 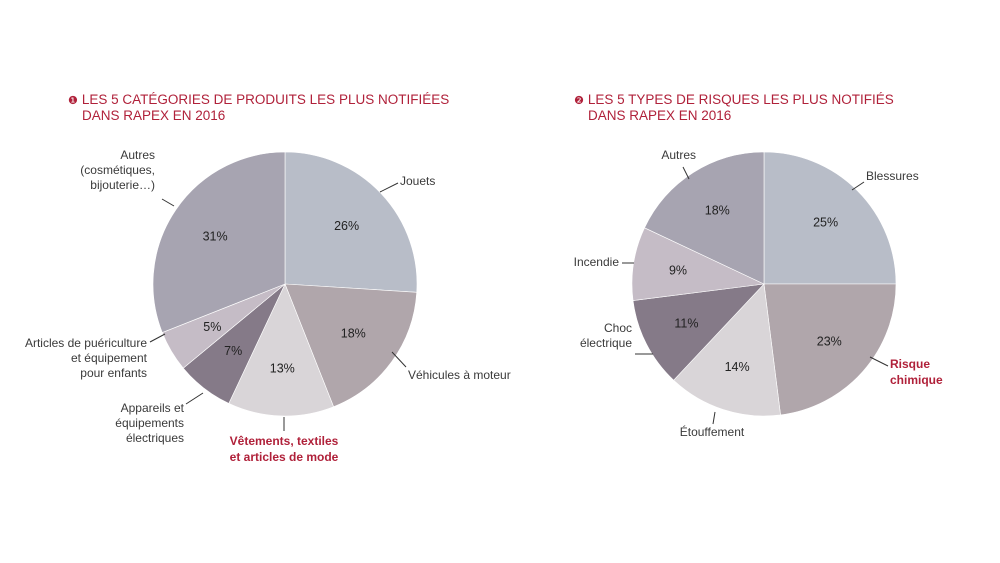 I want to click on slice-category-label: Véhicules à moteur, so click(x=459, y=375).